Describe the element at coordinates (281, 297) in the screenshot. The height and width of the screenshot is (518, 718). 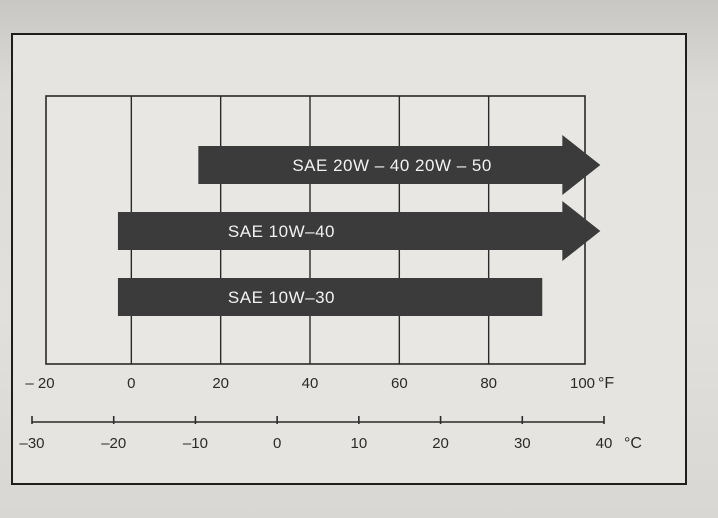
I see `band-label-3: SAE 10W–30` at that location.